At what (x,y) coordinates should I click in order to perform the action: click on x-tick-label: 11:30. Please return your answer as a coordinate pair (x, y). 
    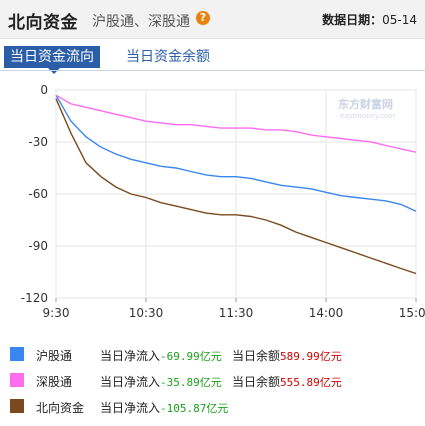
    Looking at the image, I should click on (236, 313).